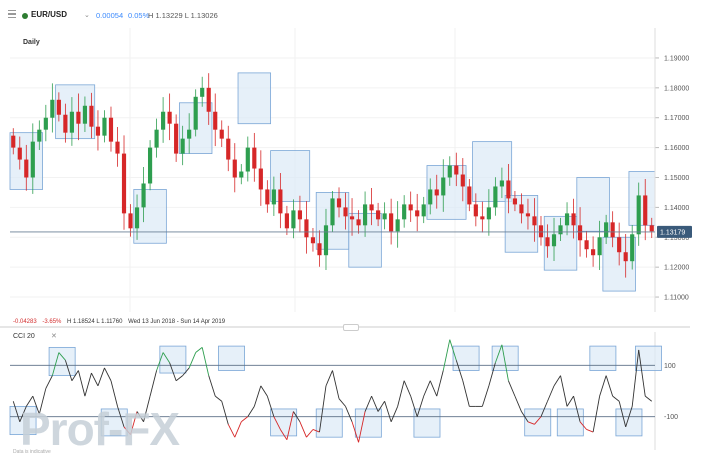 This screenshot has height=467, width=701. I want to click on range-change-percent: -3.65%, so click(52, 322).